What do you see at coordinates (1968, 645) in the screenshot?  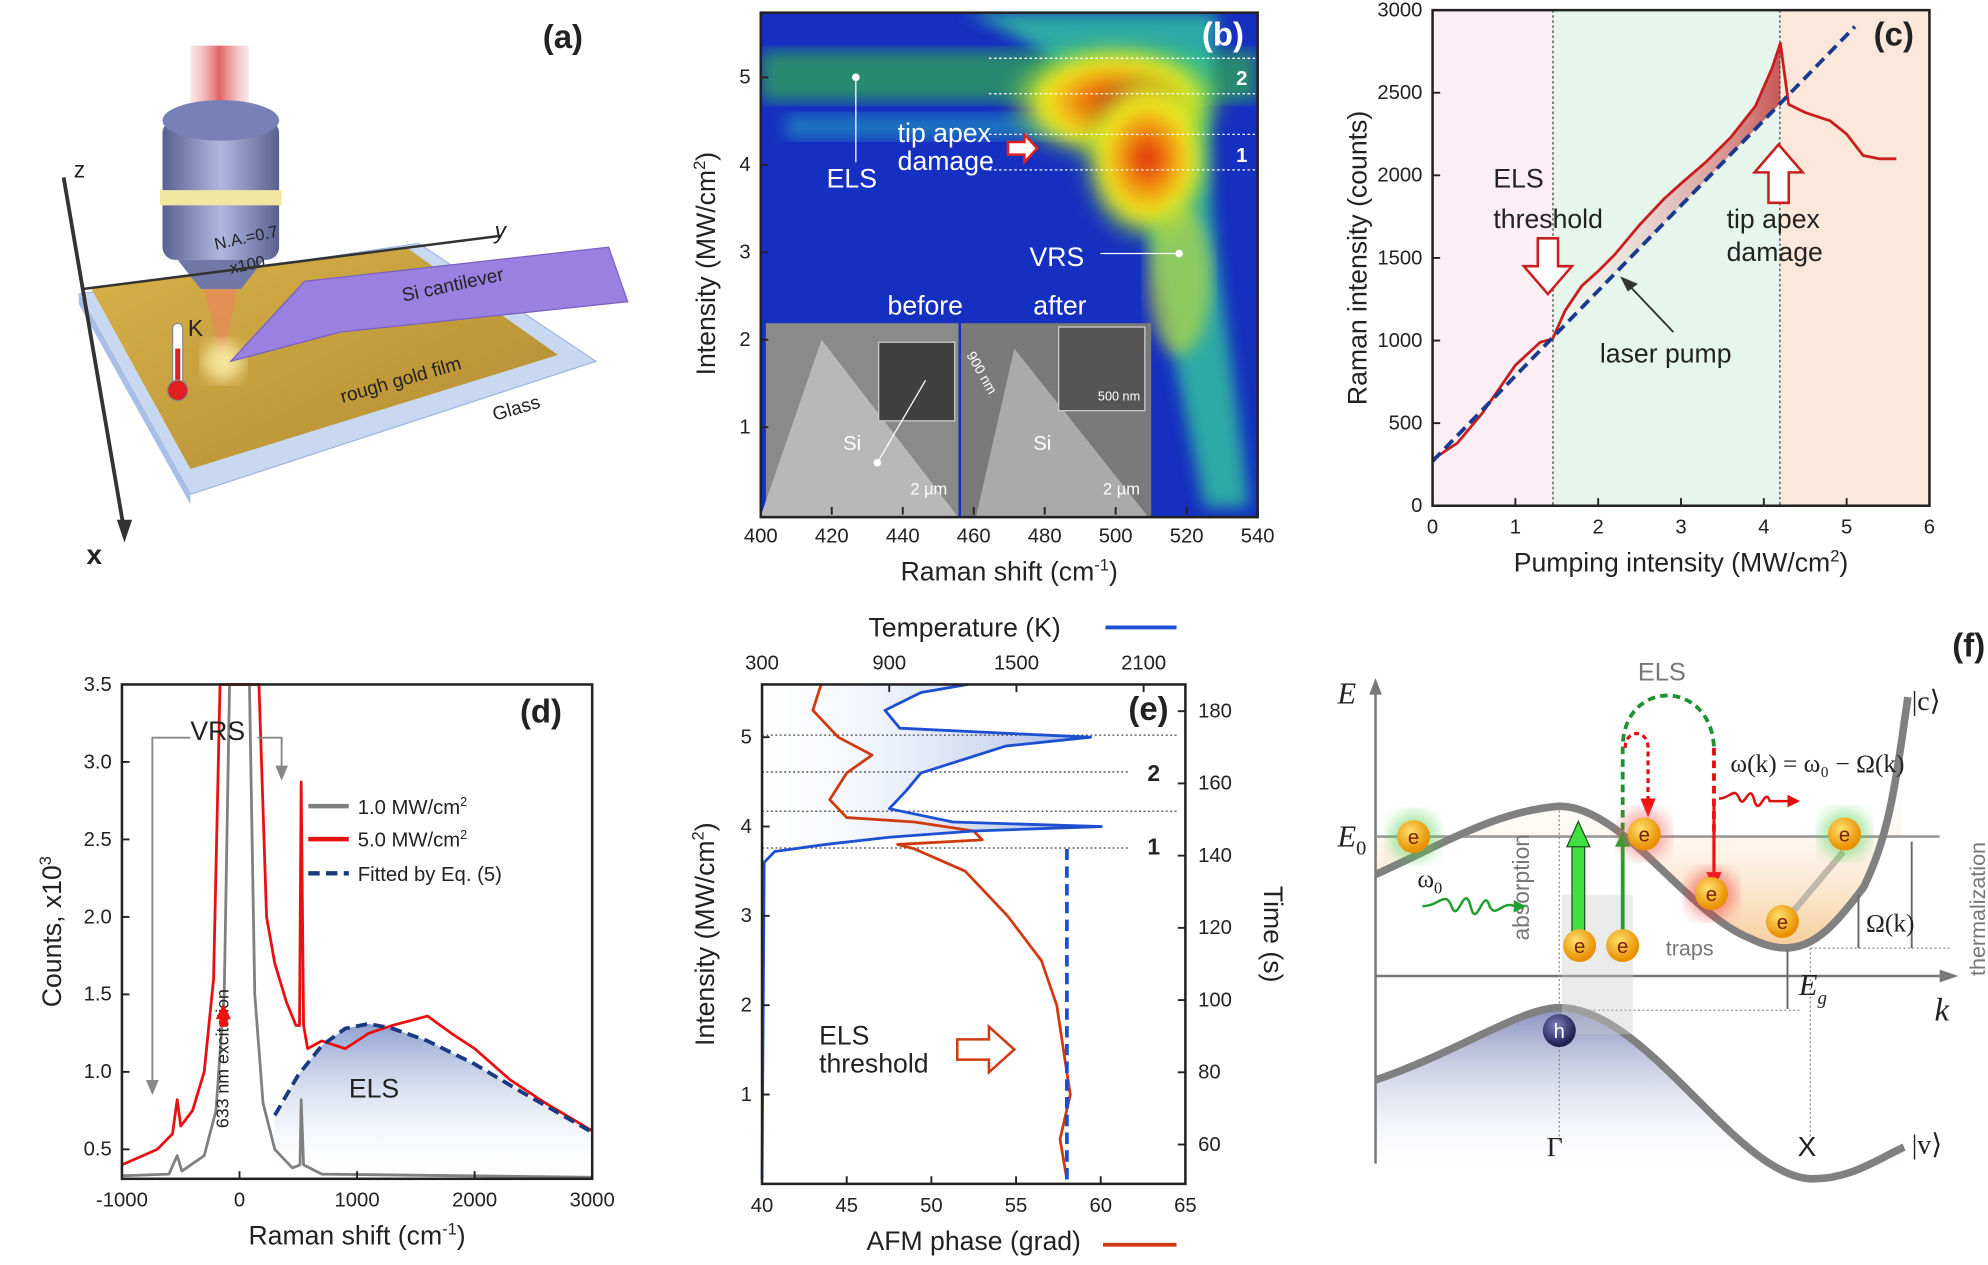 I see `panel-label-f: (f)` at bounding box center [1968, 645].